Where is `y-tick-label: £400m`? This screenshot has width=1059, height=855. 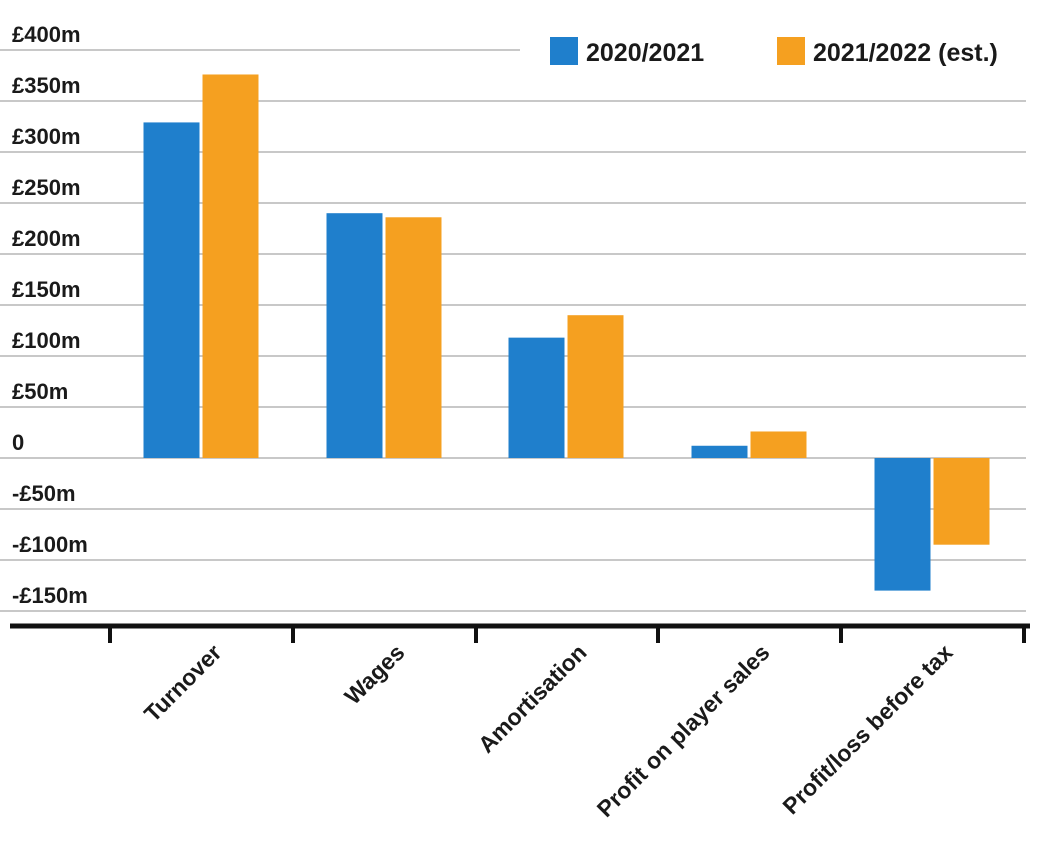 y-tick-label: £400m is located at coordinates (46, 34).